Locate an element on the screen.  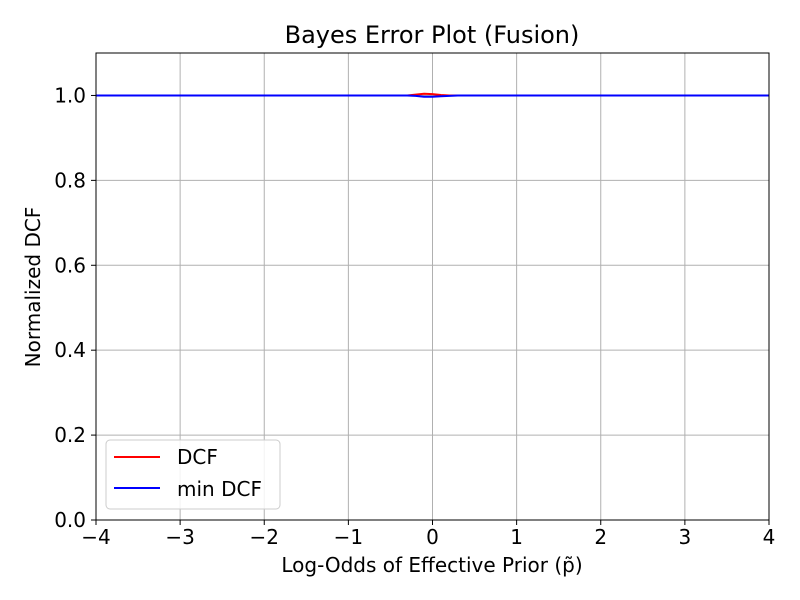
series-line-min-dcf is located at coordinates (432, 96).